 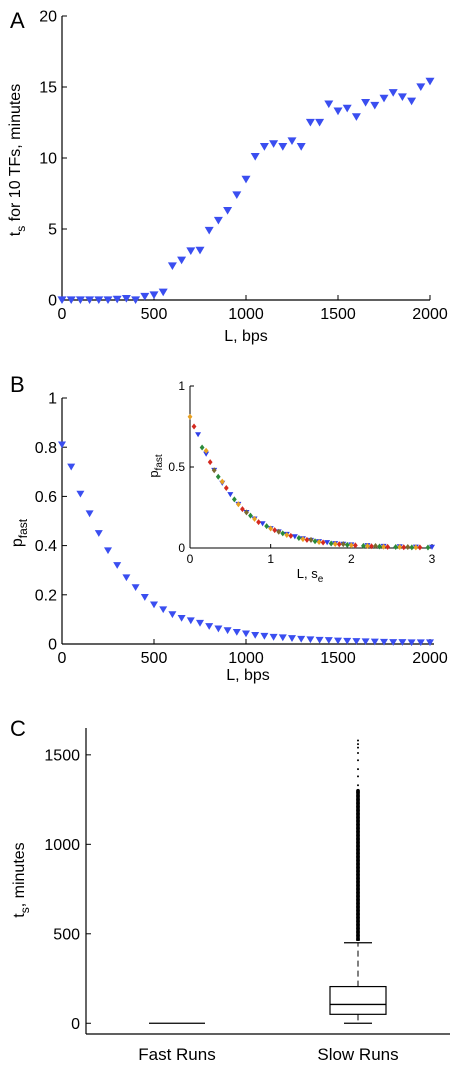 I want to click on panel-a-y-tick-label: 20, so click(x=48, y=17).